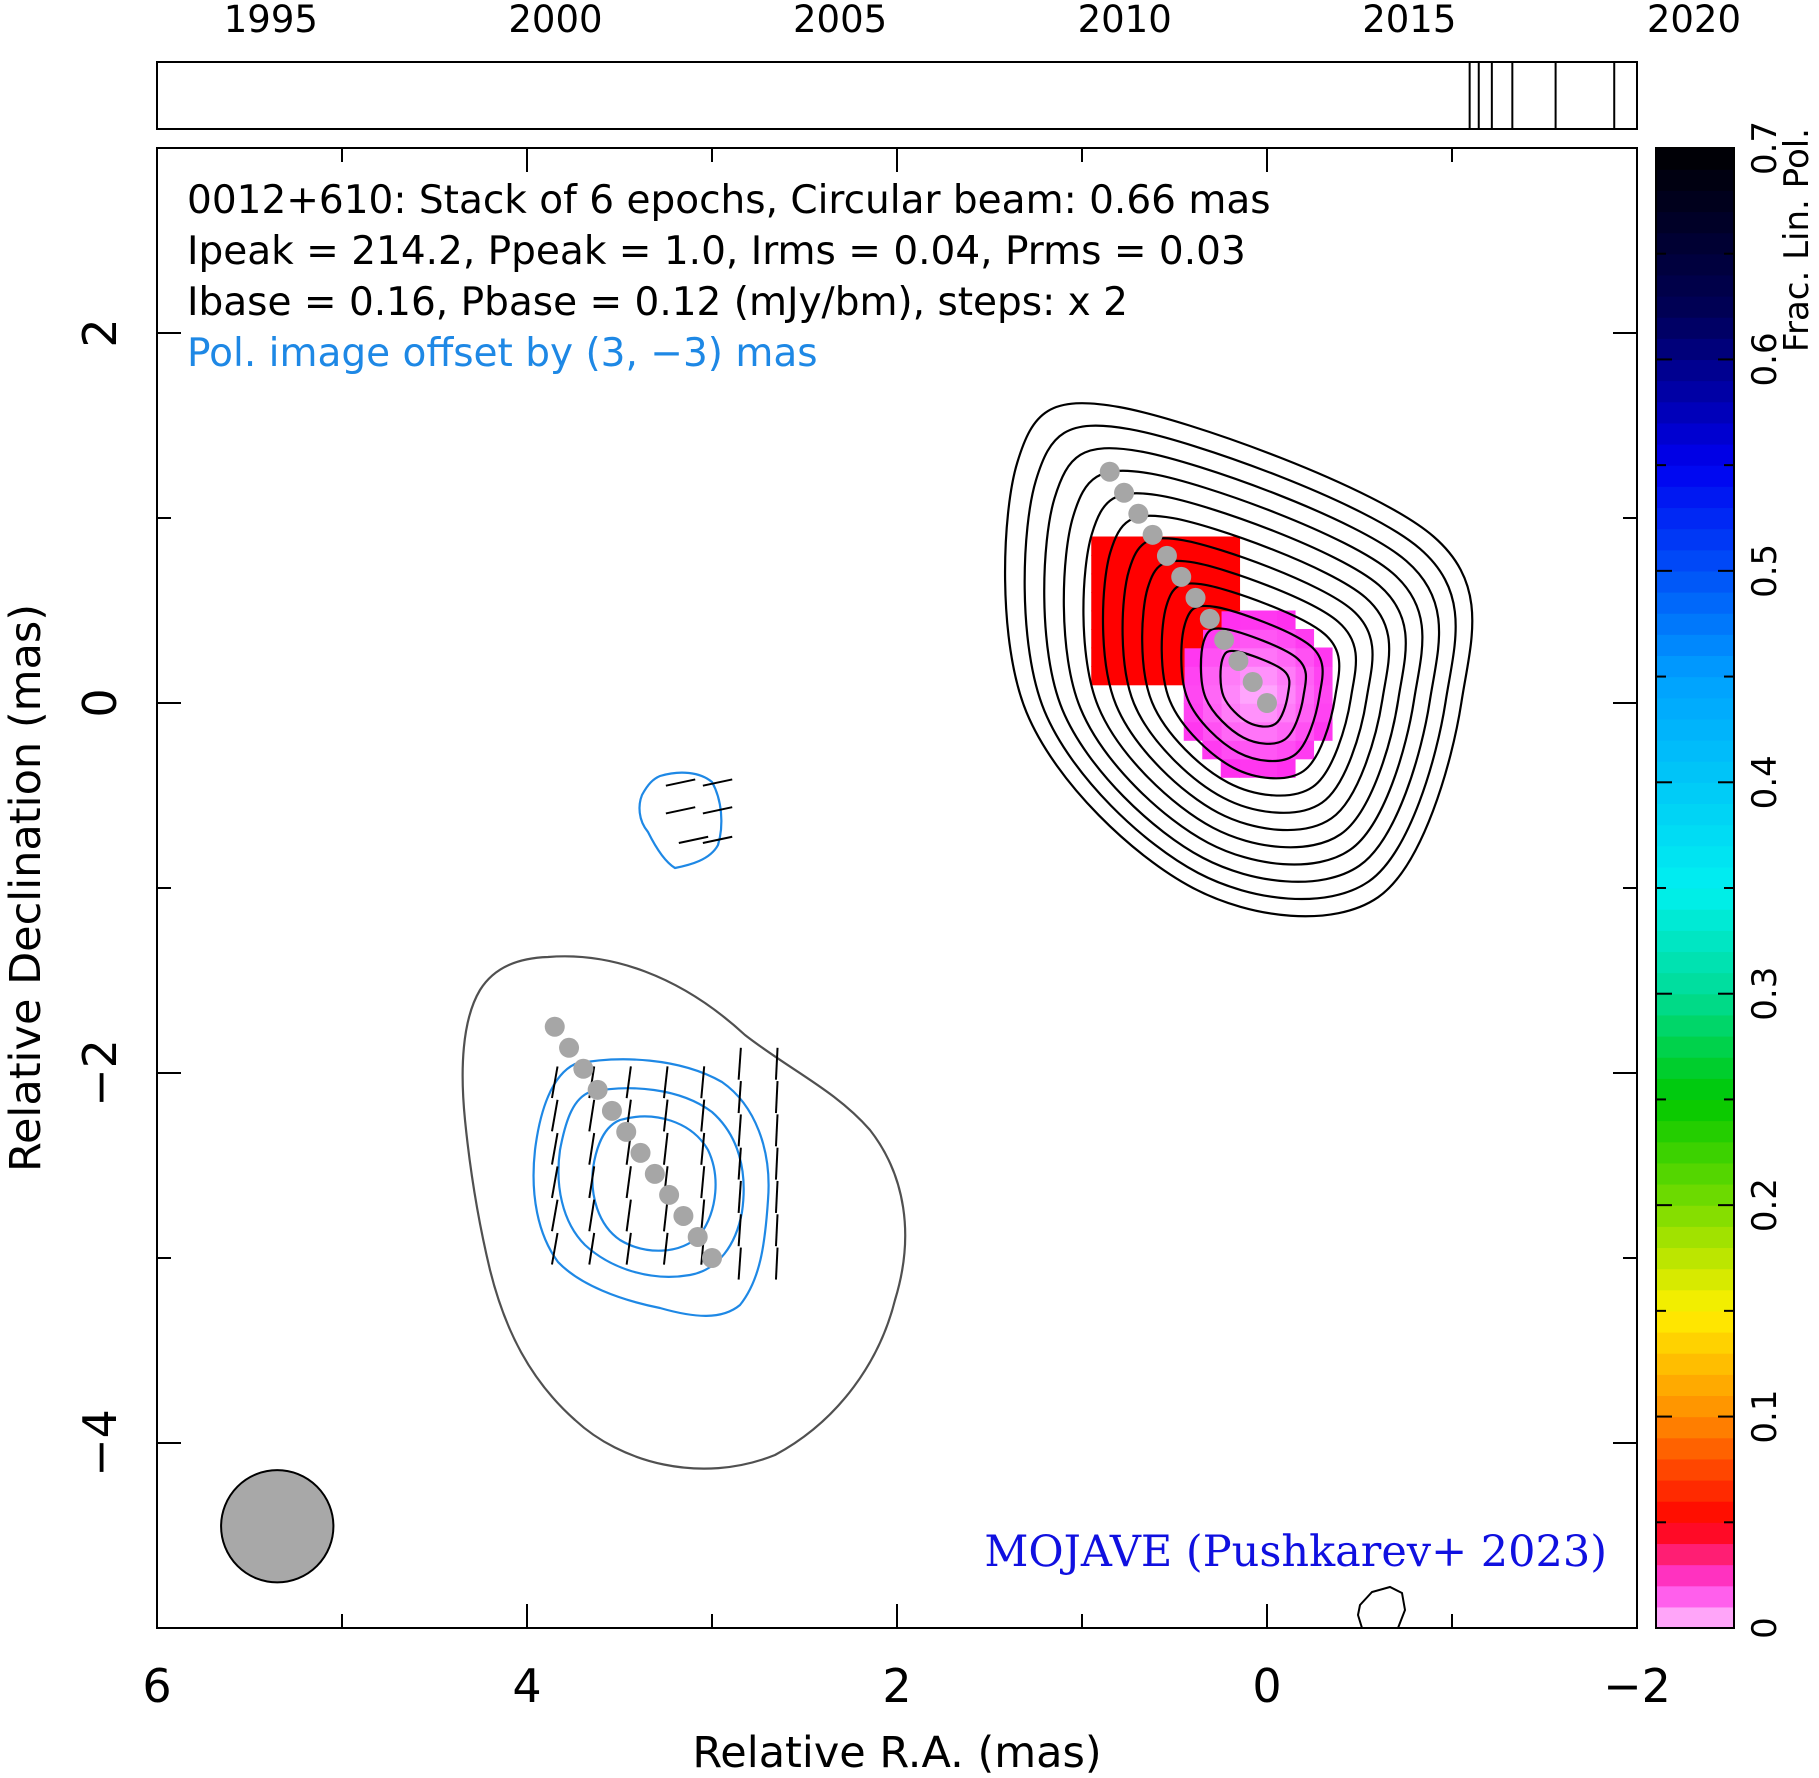 This screenshot has height=1778, width=1819. What do you see at coordinates (1188, 587) in the screenshot?
I see `jet-ridge-line` at bounding box center [1188, 587].